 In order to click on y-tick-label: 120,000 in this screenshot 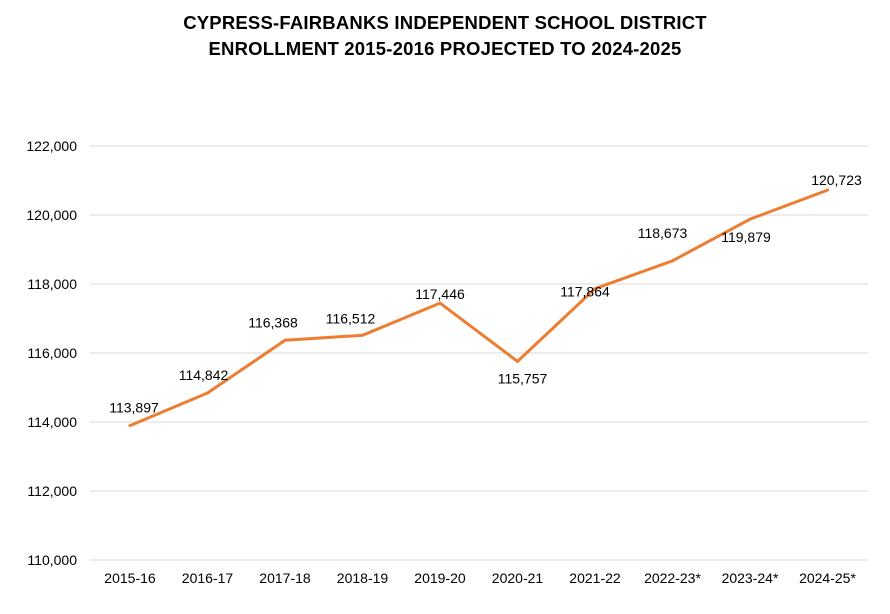, I will do `click(51, 215)`.